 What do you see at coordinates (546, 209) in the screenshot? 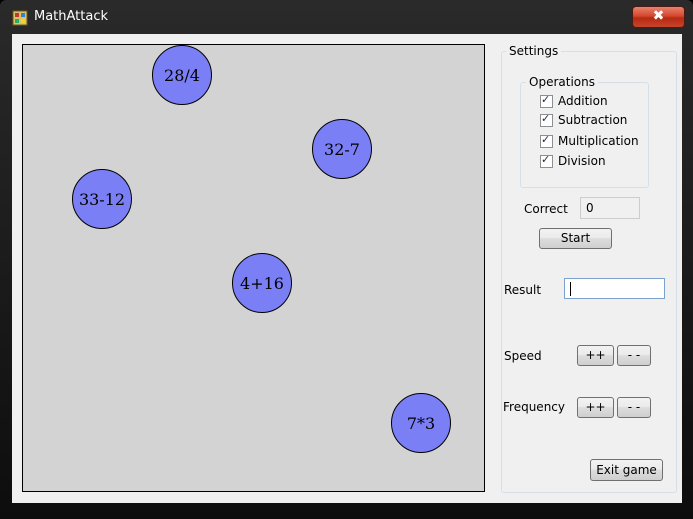
I see `correct-label: Correct` at bounding box center [546, 209].